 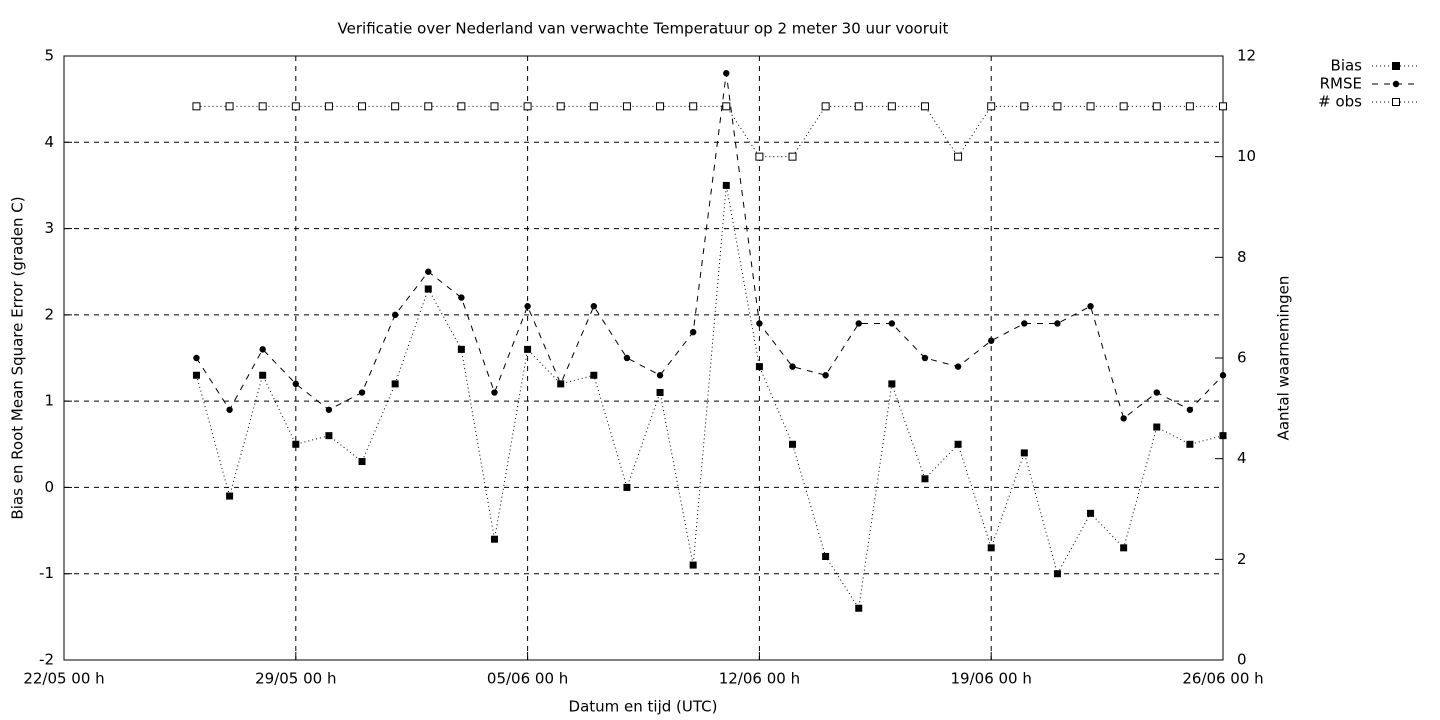 What do you see at coordinates (1222, 679) in the screenshot?
I see `x-tick-label: 26/06 00 h` at bounding box center [1222, 679].